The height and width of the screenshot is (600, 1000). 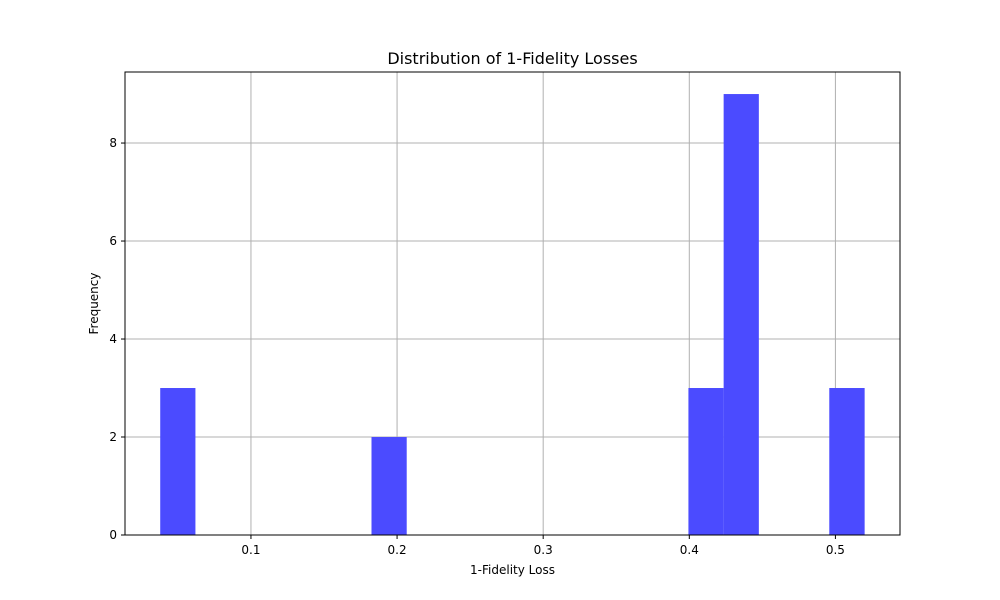 I want to click on y-tick-label: 4, so click(x=113, y=339).